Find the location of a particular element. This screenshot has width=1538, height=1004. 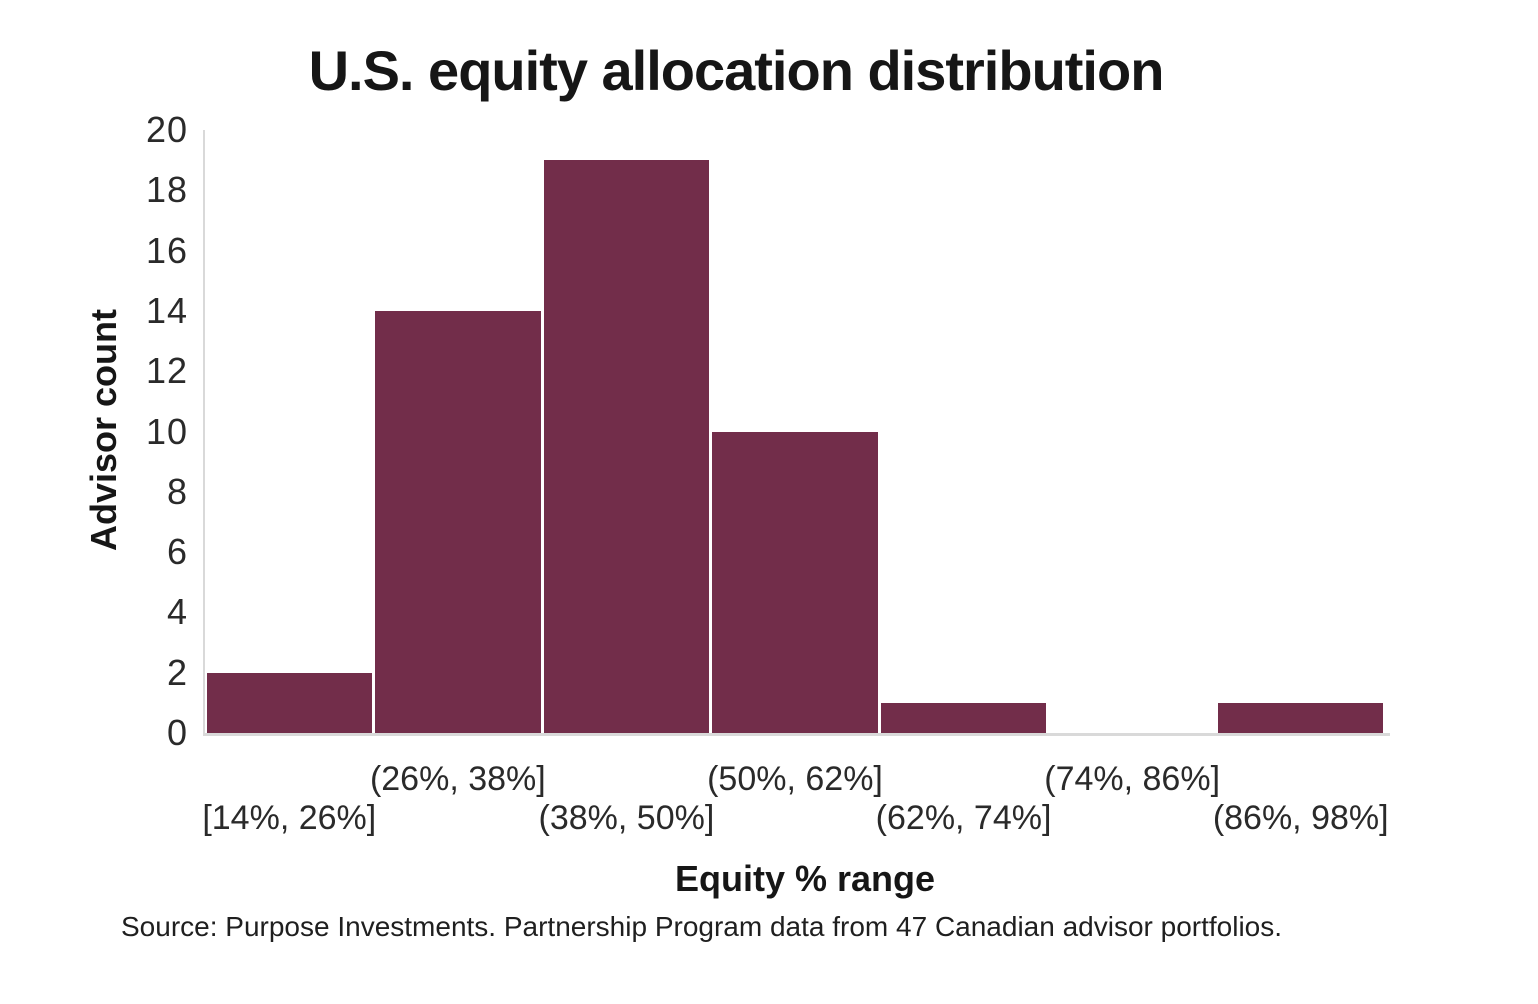

x-tick-label: (62%, 74%] is located at coordinates (963, 818).